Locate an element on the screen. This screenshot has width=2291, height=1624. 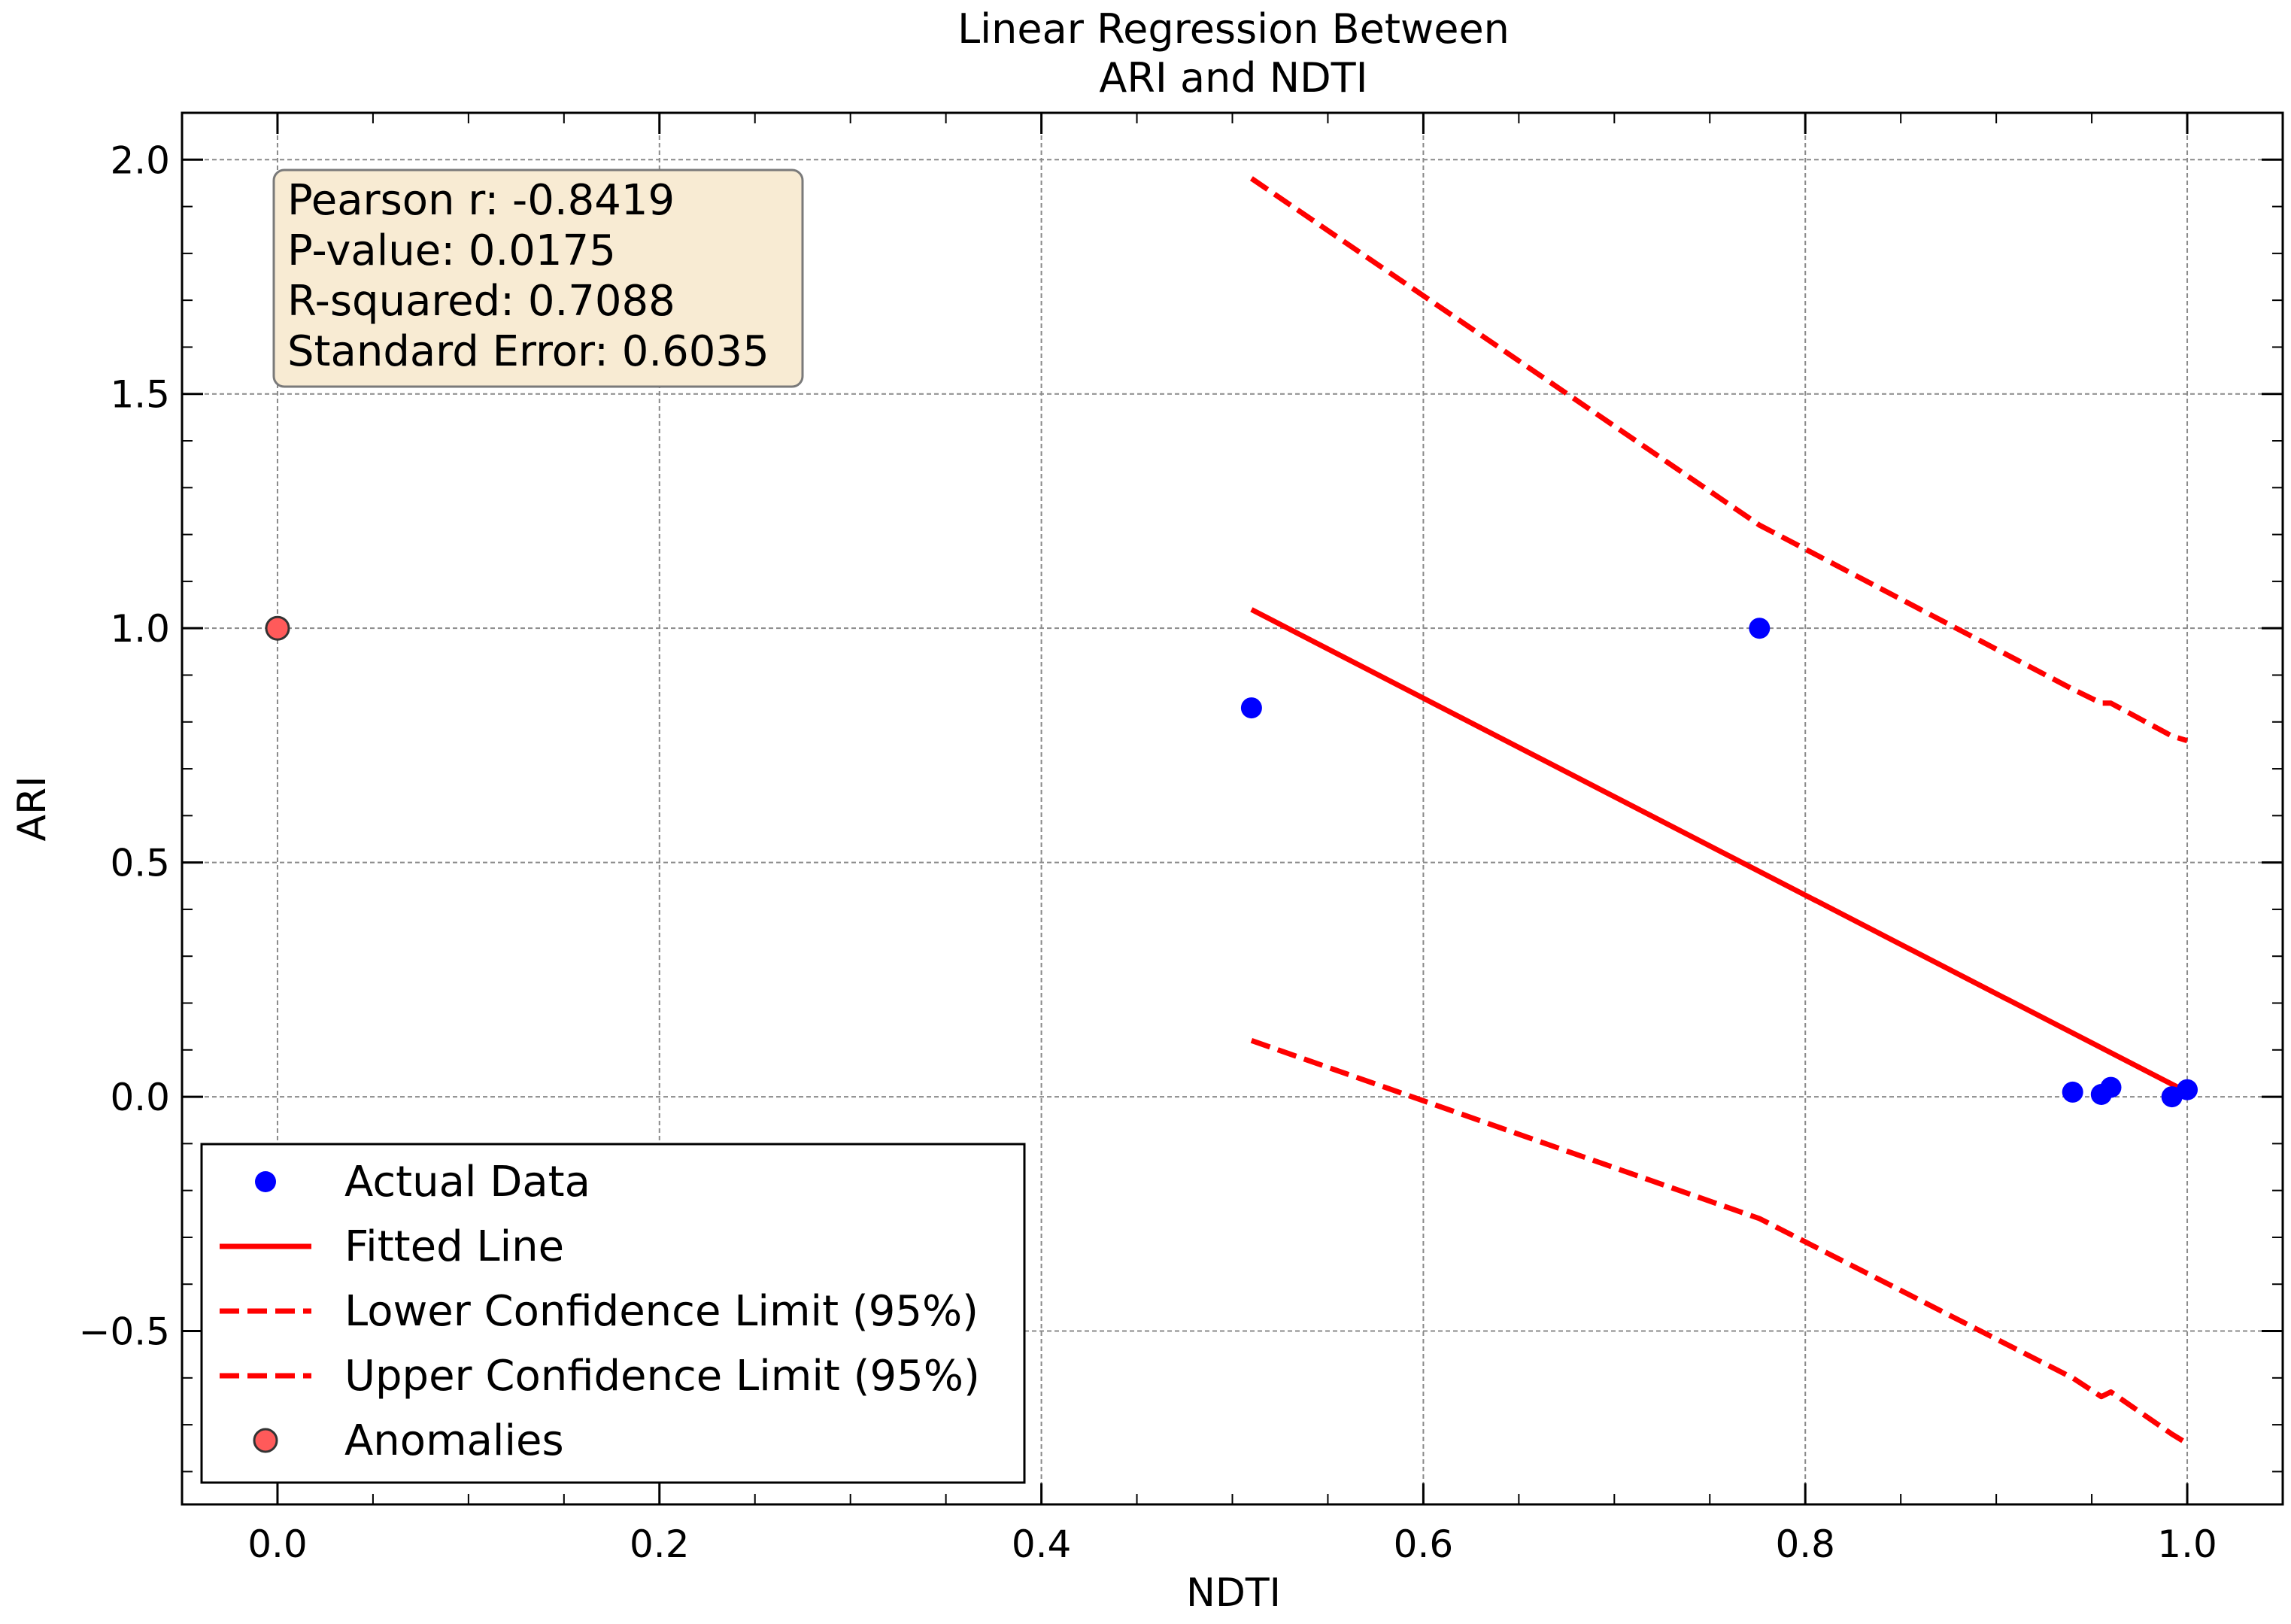
x-tick-label: 1.0 is located at coordinates (2187, 1544).